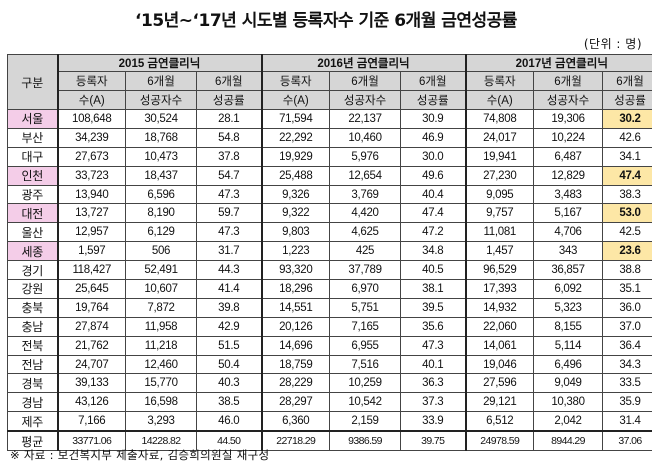 This screenshot has width=652, height=467. Describe the element at coordinates (499, 156) in the screenshot. I see `cell-registrants-2017: 19,941` at that location.